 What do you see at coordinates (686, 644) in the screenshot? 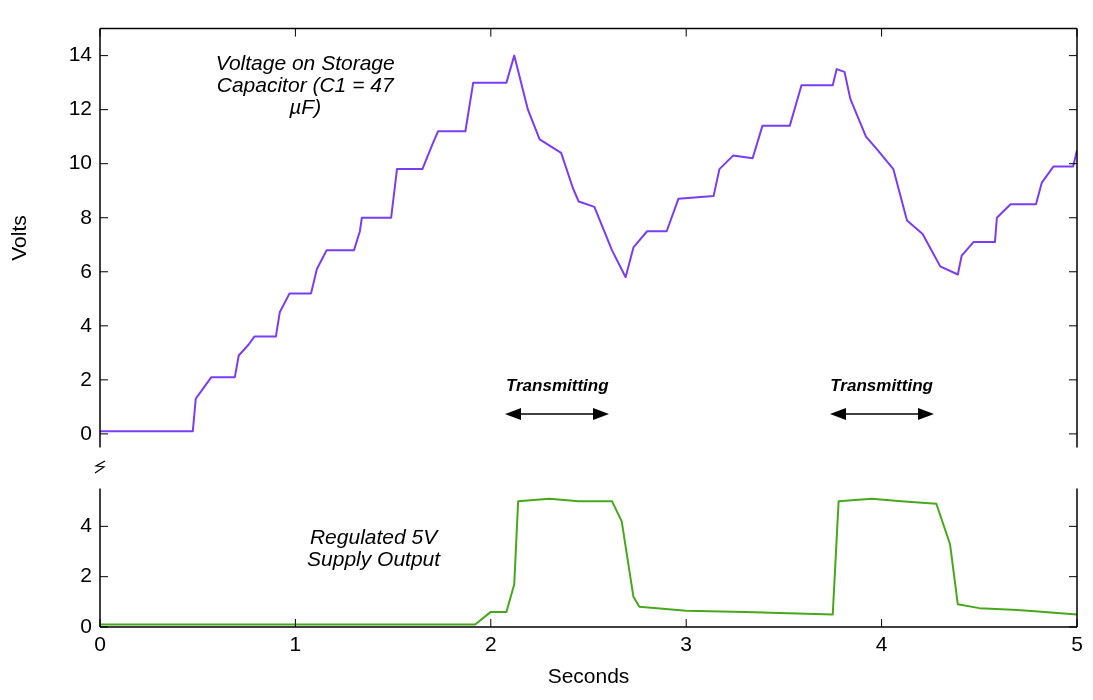
I see `x-tick-label: 3` at bounding box center [686, 644].